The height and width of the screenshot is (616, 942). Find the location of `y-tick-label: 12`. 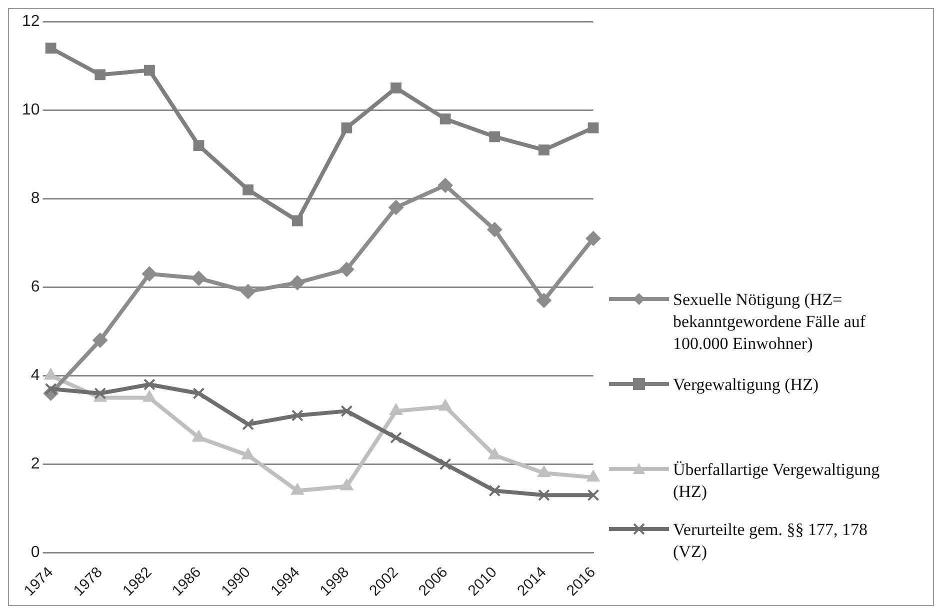

y-tick-label: 12 is located at coordinates (31, 21).